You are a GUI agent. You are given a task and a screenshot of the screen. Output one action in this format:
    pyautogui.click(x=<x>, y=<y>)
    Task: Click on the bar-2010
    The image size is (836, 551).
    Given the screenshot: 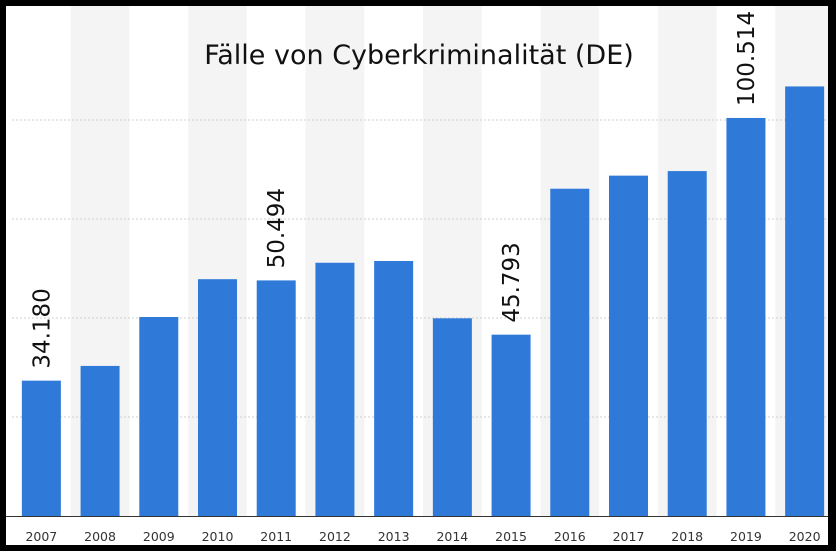 What is the action you would take?
    pyautogui.click(x=217, y=397)
    